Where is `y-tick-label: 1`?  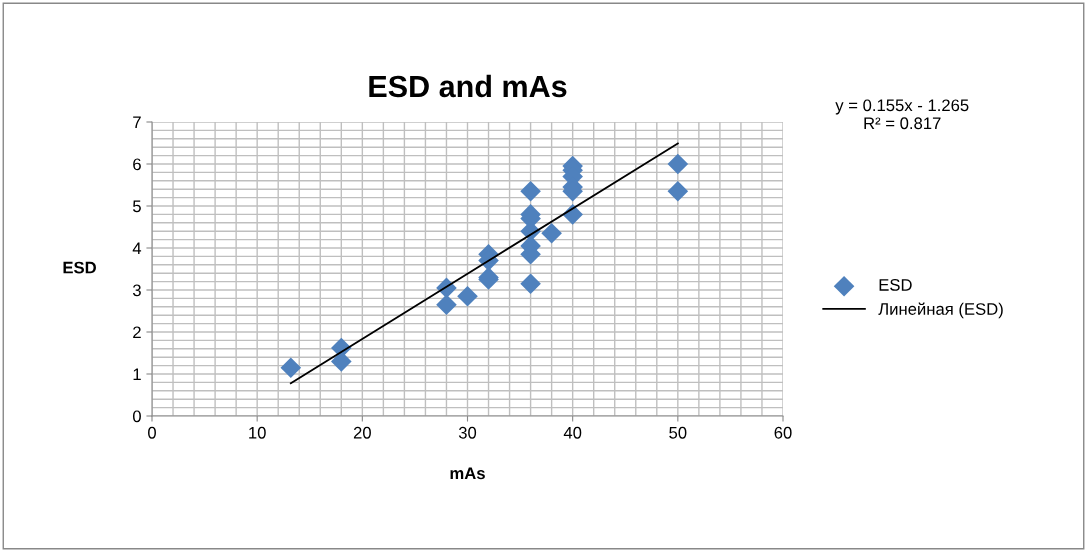
y-tick-label: 1 is located at coordinates (137, 374).